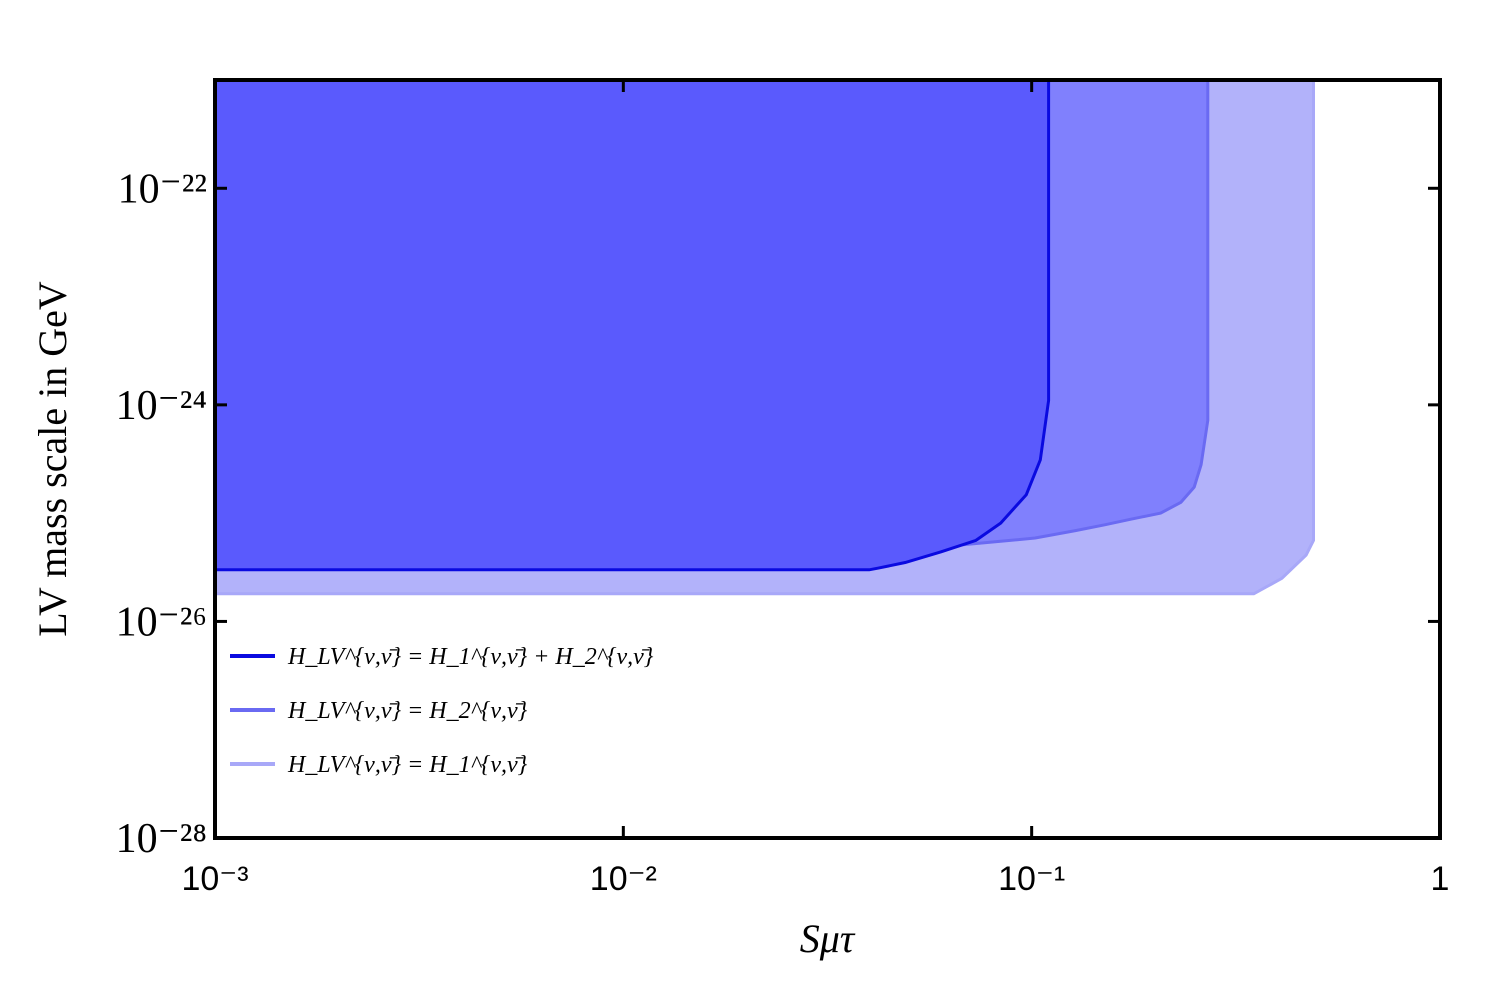 The height and width of the screenshot is (984, 1510). What do you see at coordinates (828, 938) in the screenshot?
I see `x-axis-label: Sμτ` at bounding box center [828, 938].